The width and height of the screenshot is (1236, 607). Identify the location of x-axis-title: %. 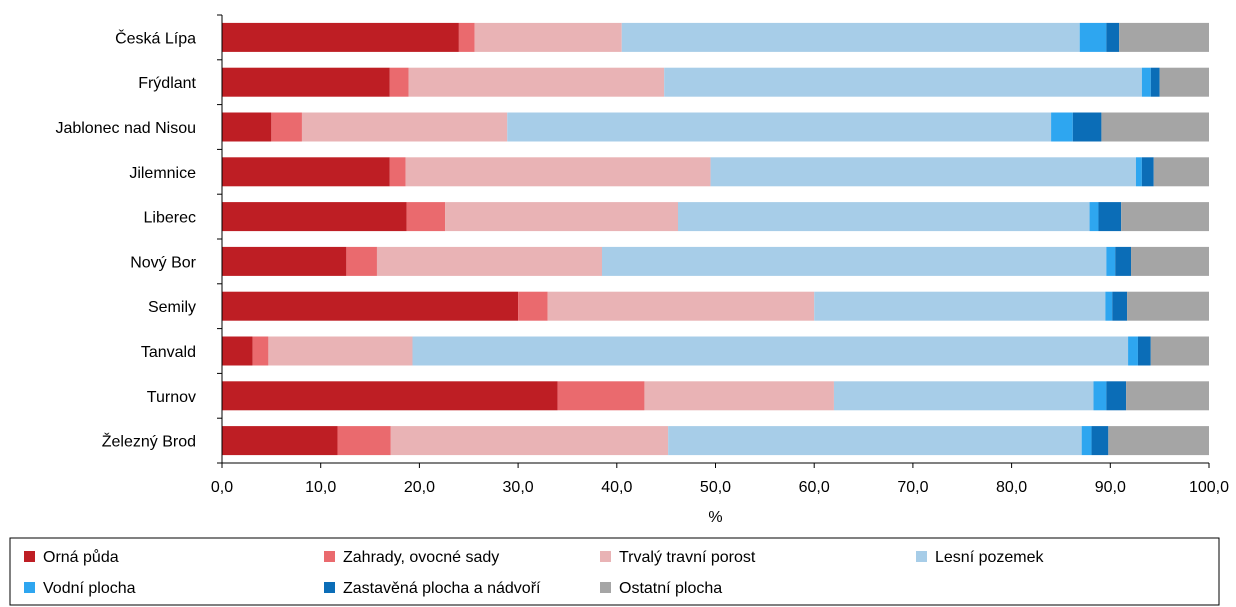
(715, 517).